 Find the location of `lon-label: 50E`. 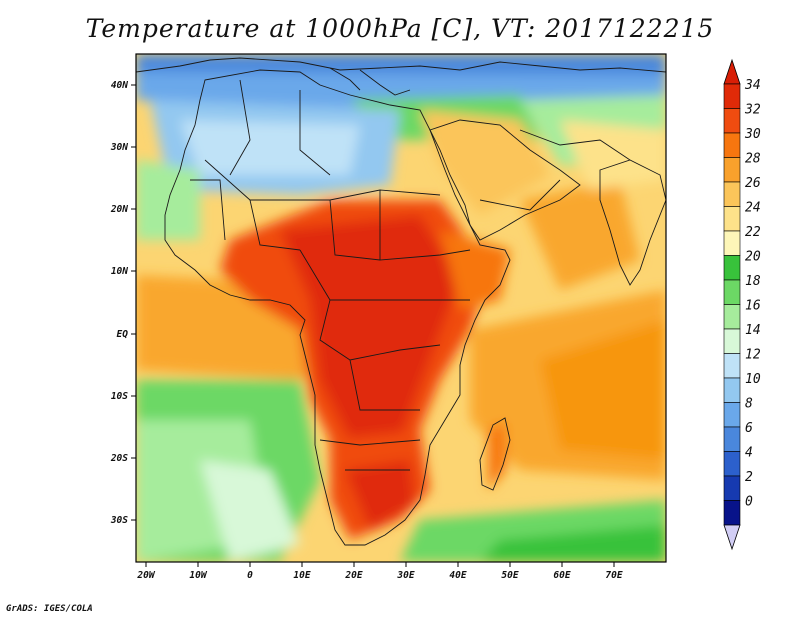

lon-label: 50E is located at coordinates (509, 575).